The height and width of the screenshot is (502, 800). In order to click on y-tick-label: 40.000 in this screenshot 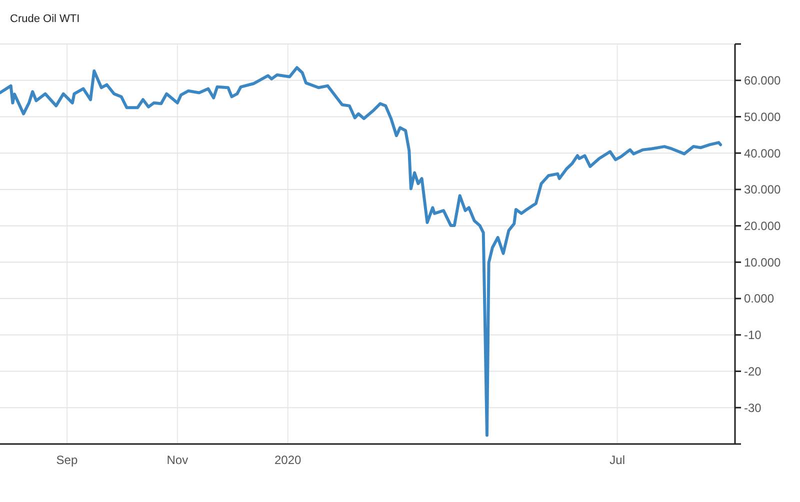, I will do `click(763, 153)`.